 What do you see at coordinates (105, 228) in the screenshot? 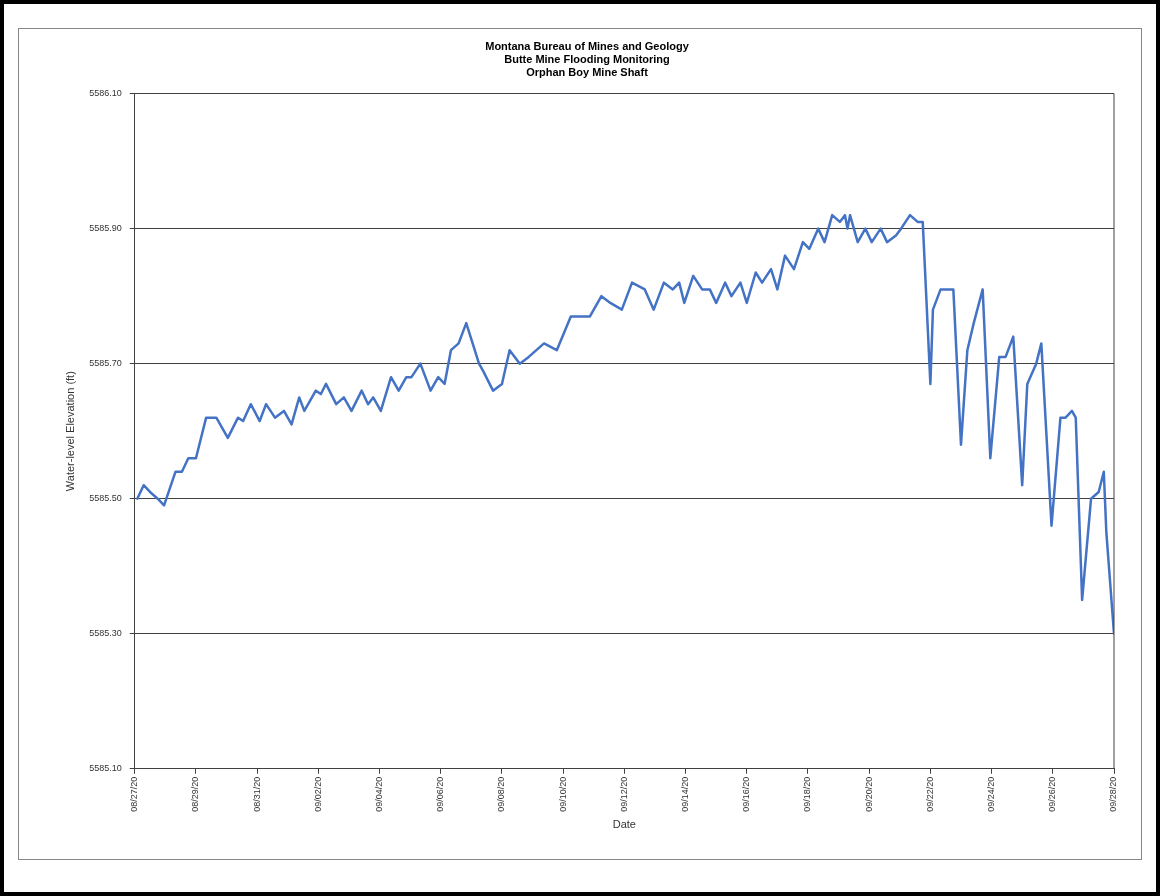
I see `y-tick-label: 5585.90` at bounding box center [105, 228].